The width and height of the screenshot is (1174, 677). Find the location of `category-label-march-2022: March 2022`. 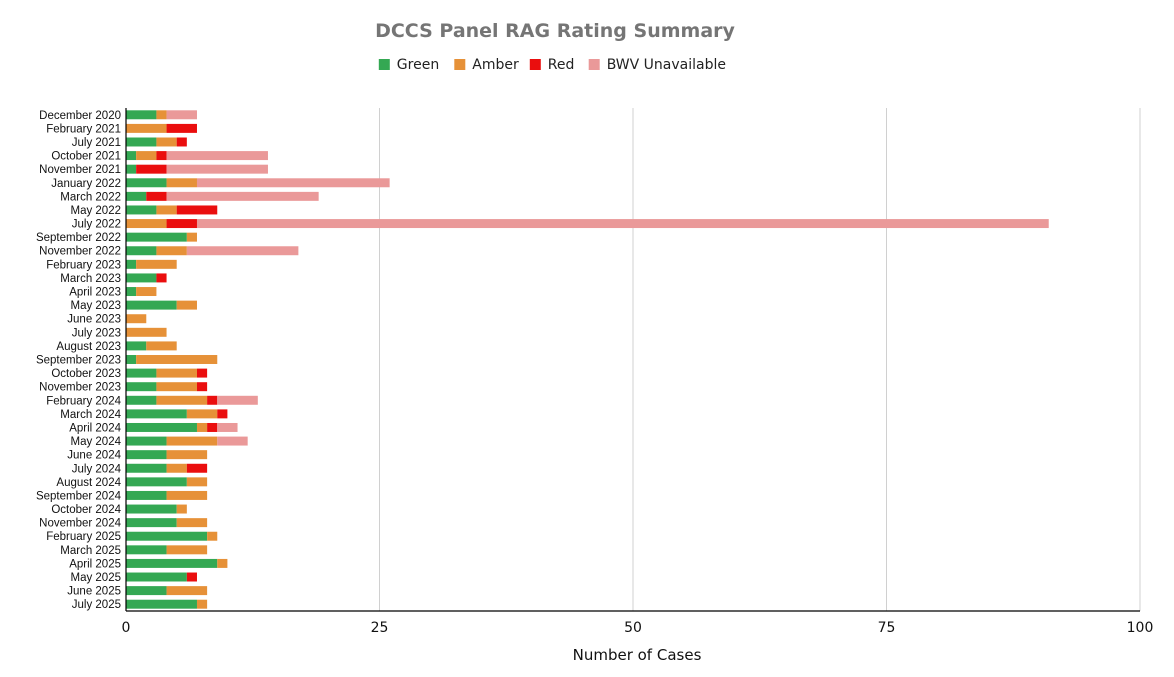

category-label-march-2022: March 2022 is located at coordinates (90, 197).